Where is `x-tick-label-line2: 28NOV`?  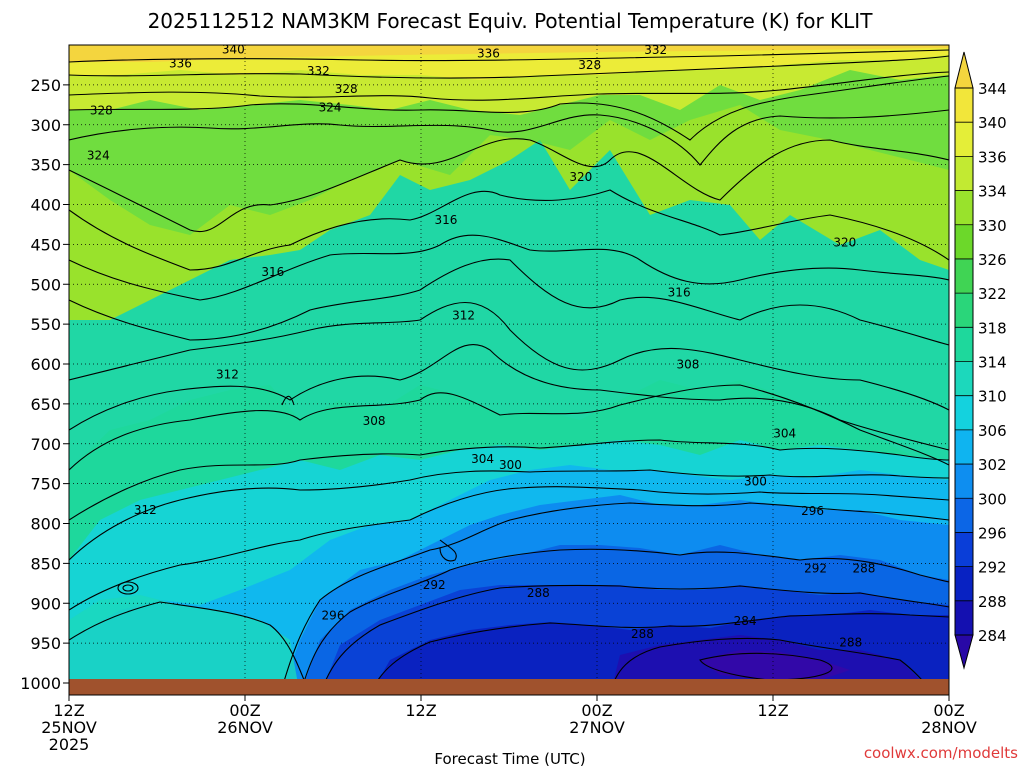
x-tick-label-line2: 28NOV is located at coordinates (949, 727).